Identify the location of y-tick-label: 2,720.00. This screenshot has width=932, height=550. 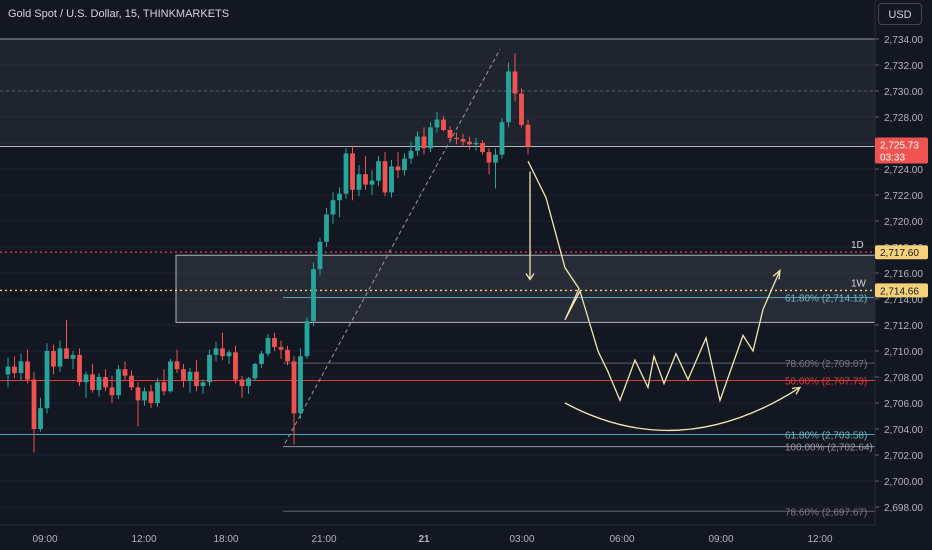
(903, 222).